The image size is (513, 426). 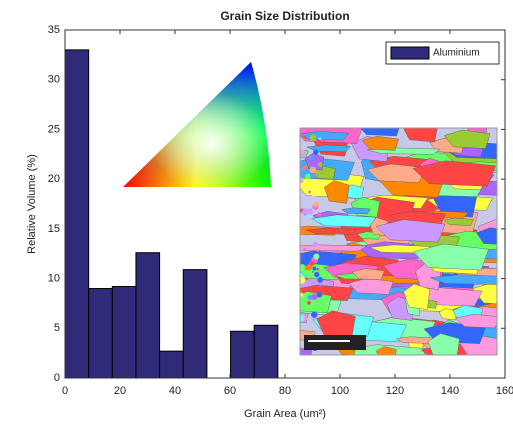 What do you see at coordinates (285, 391) in the screenshot?
I see `x-tick-label: 80` at bounding box center [285, 391].